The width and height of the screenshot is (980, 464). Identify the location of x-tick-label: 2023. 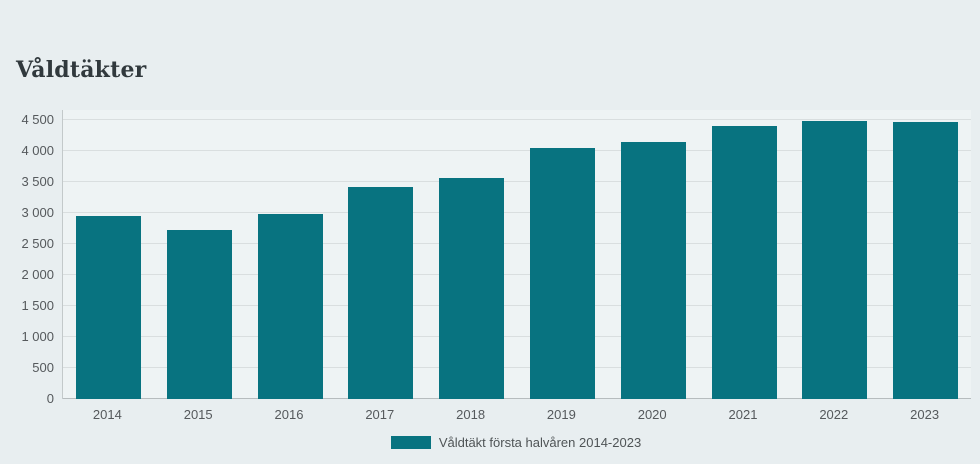
(925, 414).